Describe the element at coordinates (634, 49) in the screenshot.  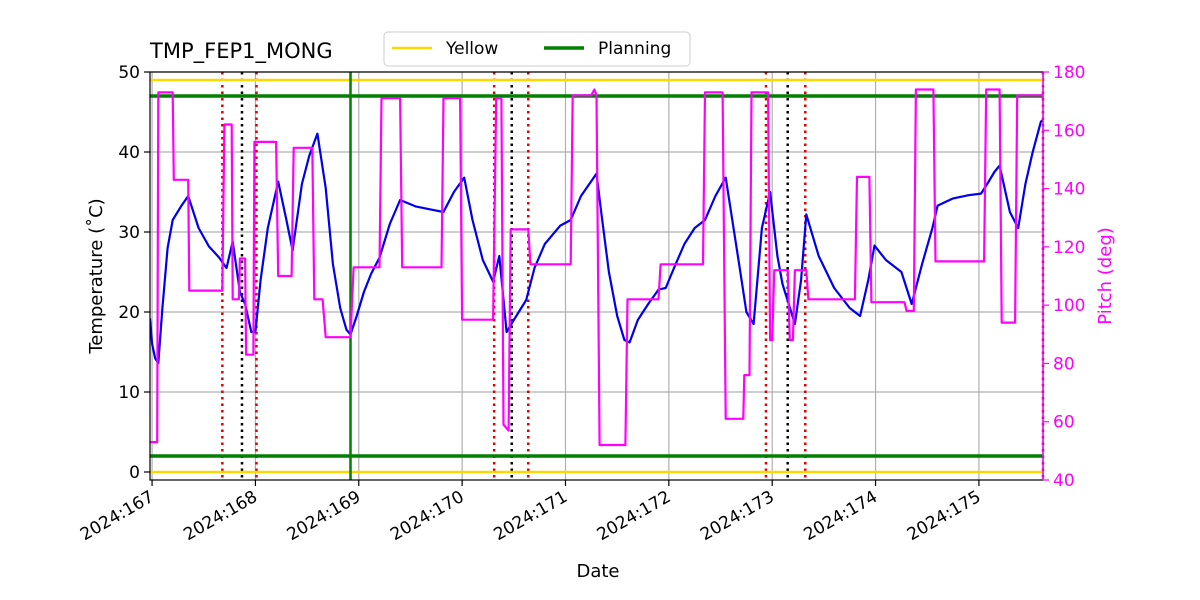
I see `legend-label-planning: Planning` at that location.